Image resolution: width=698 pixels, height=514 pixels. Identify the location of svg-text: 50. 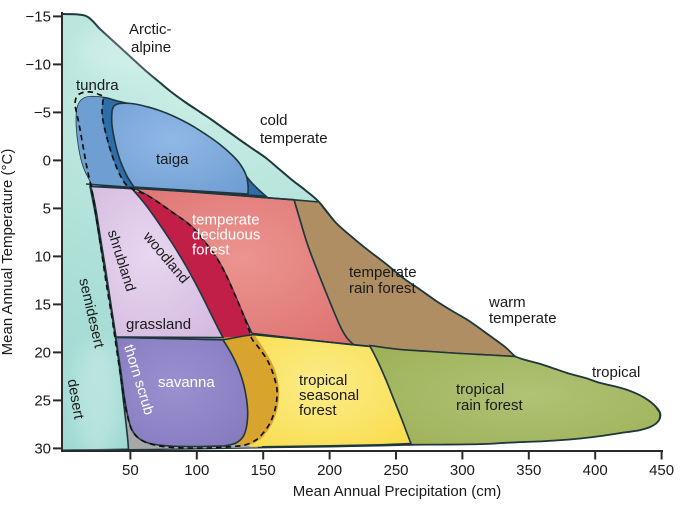
(130, 470).